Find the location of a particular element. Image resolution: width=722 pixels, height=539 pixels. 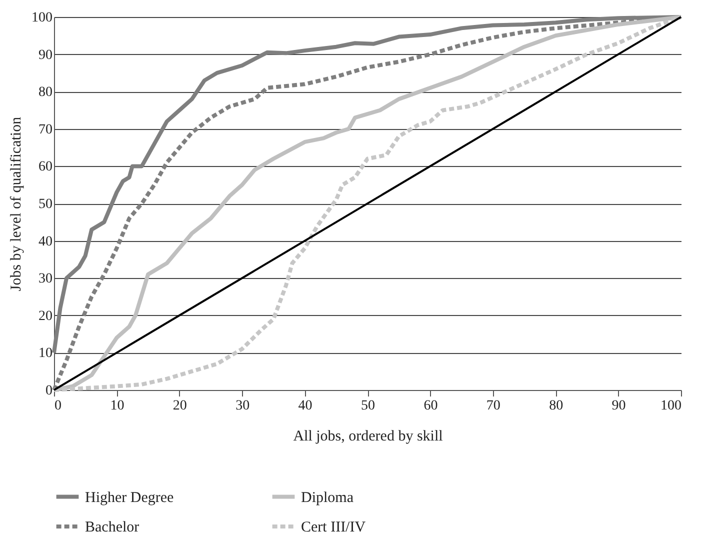

x-tick-label: 30 is located at coordinates (243, 406).